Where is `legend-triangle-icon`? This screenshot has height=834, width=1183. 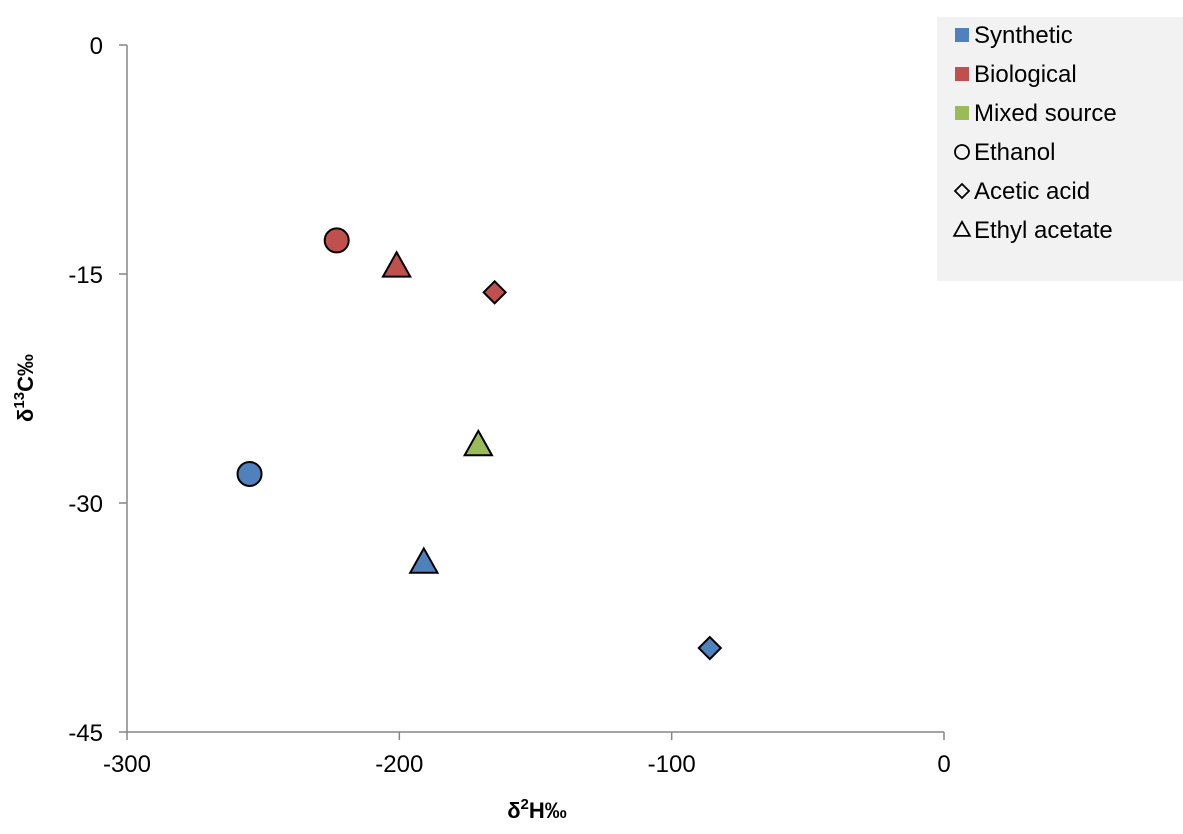 legend-triangle-icon is located at coordinates (962, 228).